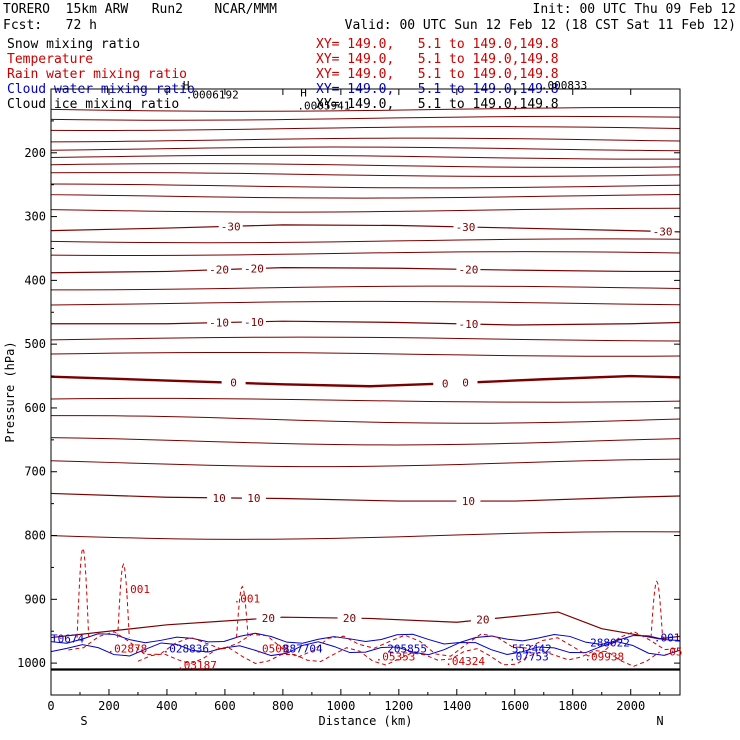 Image resolution: width=740 pixels, height=740 pixels. Describe the element at coordinates (303, 93) in the screenshot. I see `field-value-marker: H` at that location.